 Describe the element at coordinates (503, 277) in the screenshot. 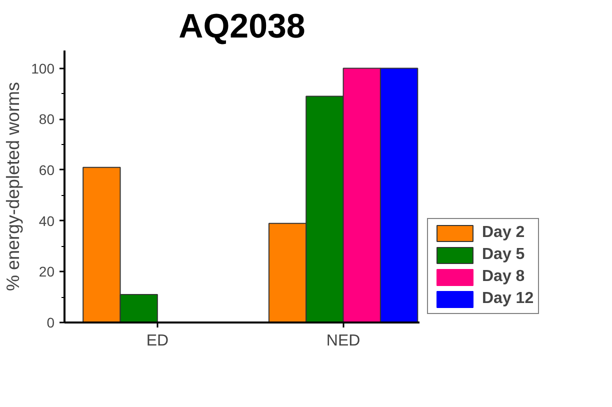

I see `legend-label: Day 8` at that location.